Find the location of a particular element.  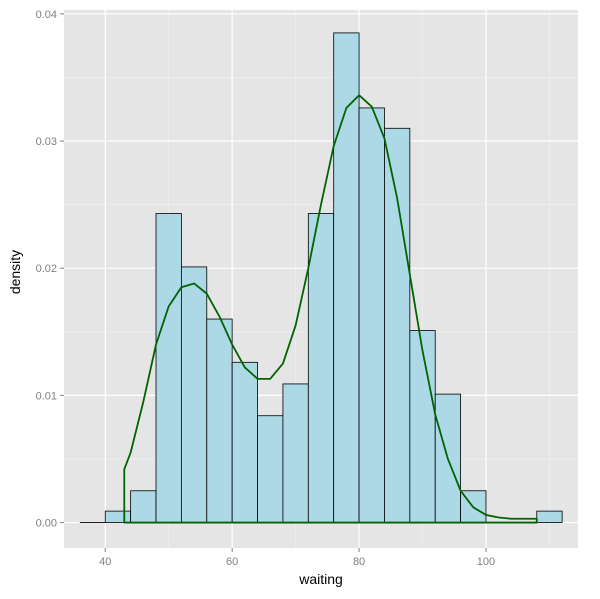

y-tick-label: 0.00 is located at coordinates (46, 524).